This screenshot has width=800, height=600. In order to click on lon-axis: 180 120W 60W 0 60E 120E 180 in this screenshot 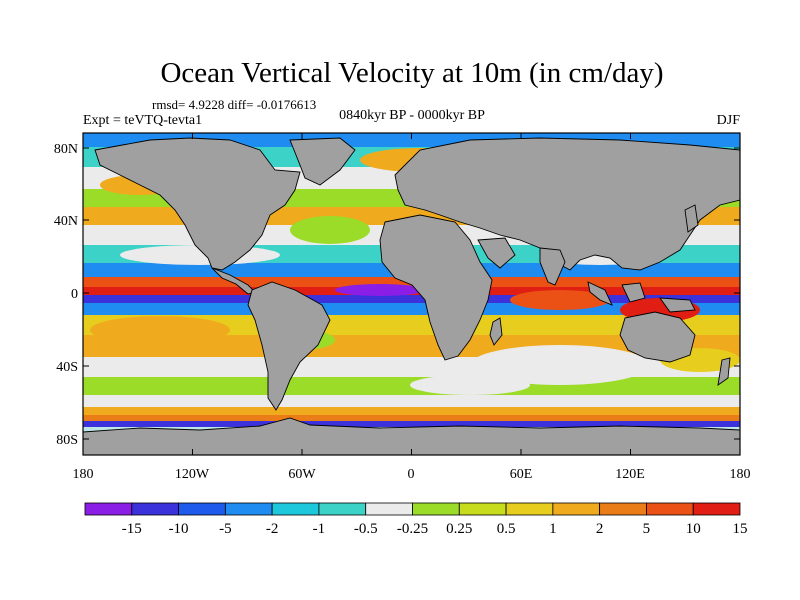, I will do `click(412, 474)`.